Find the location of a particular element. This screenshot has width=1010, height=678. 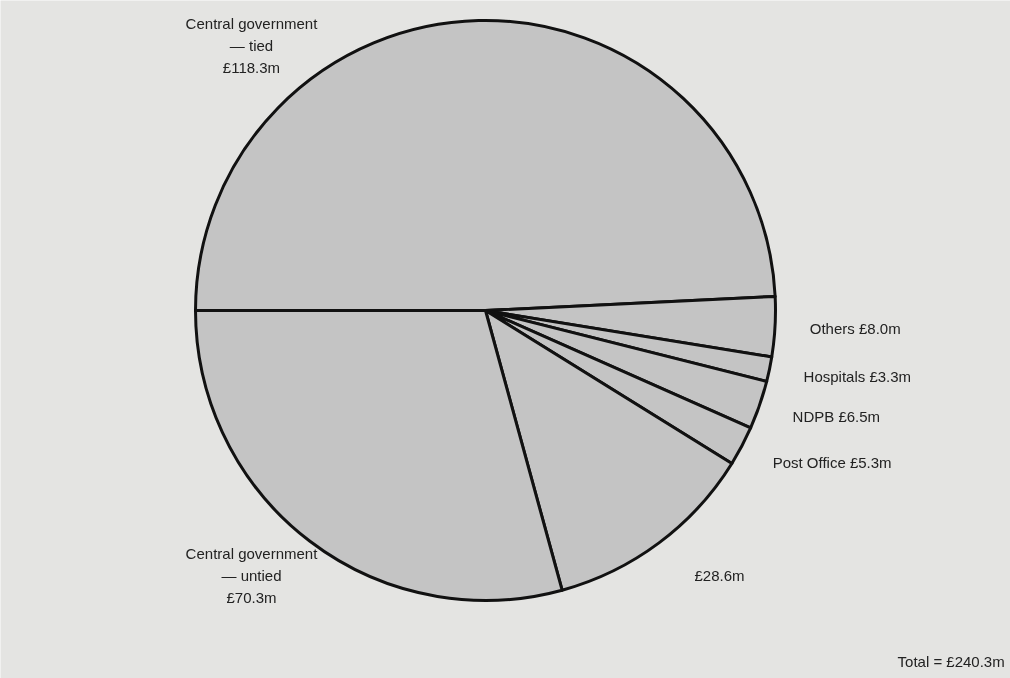

data-label: £70.3m is located at coordinates (251, 598).